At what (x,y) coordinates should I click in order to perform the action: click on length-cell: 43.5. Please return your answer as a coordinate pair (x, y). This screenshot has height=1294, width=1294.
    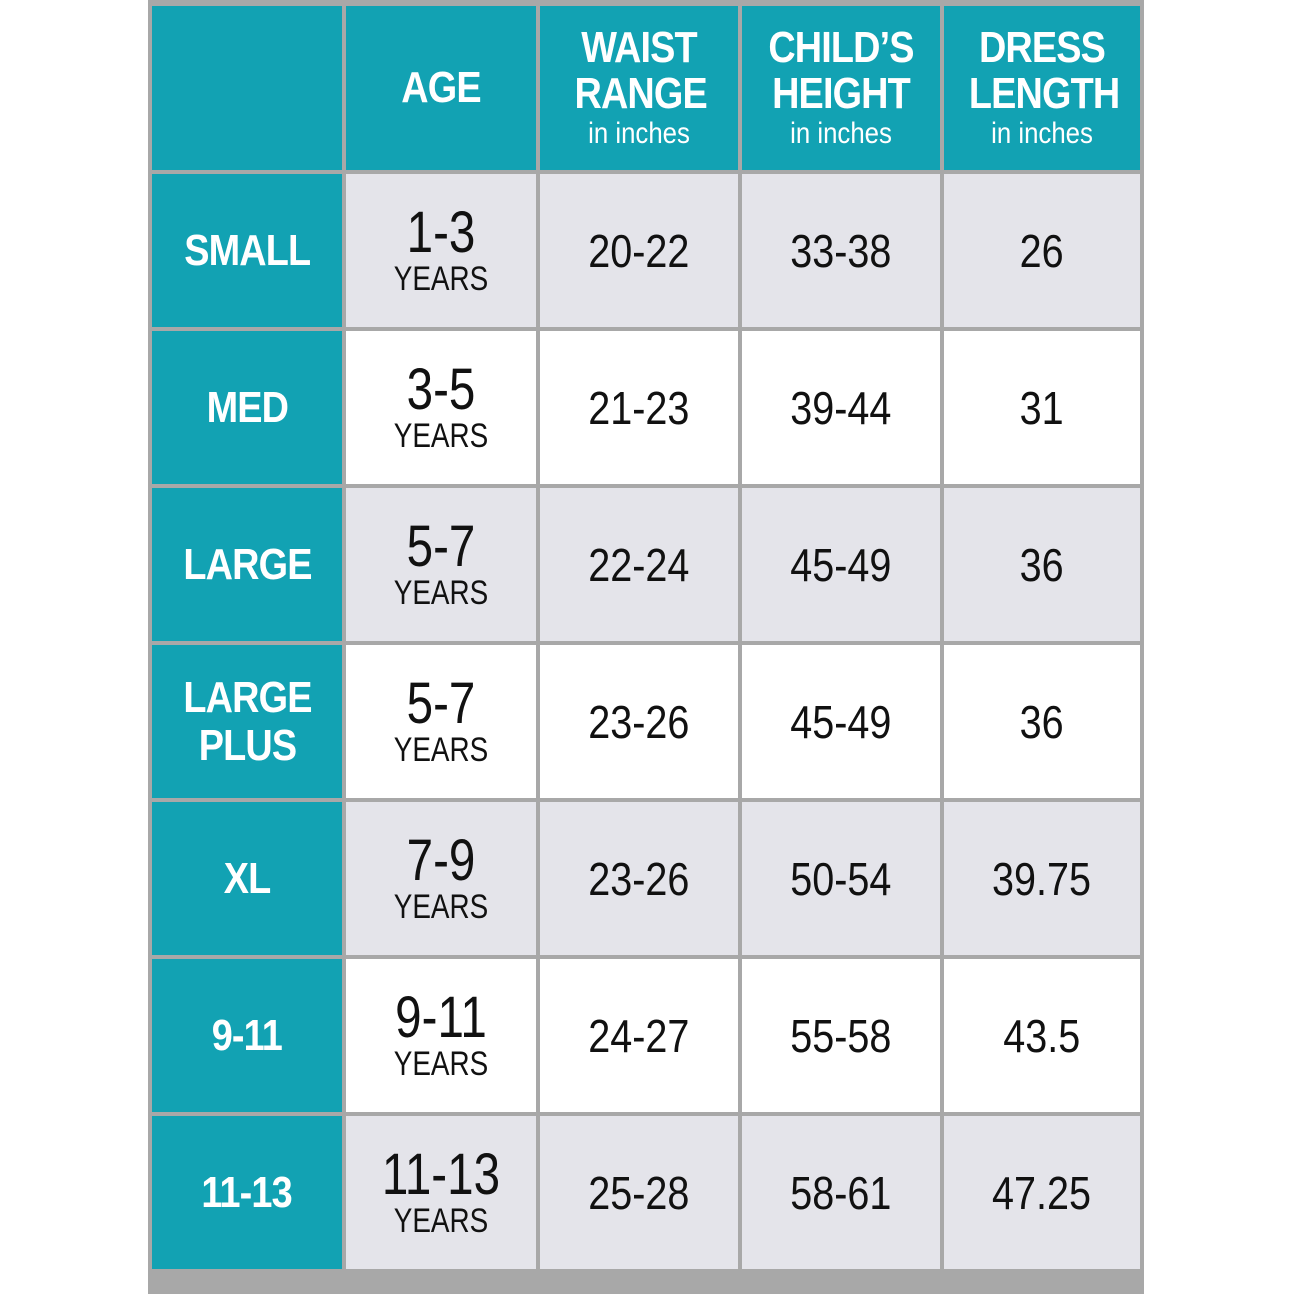
    Looking at the image, I should click on (1042, 1035).